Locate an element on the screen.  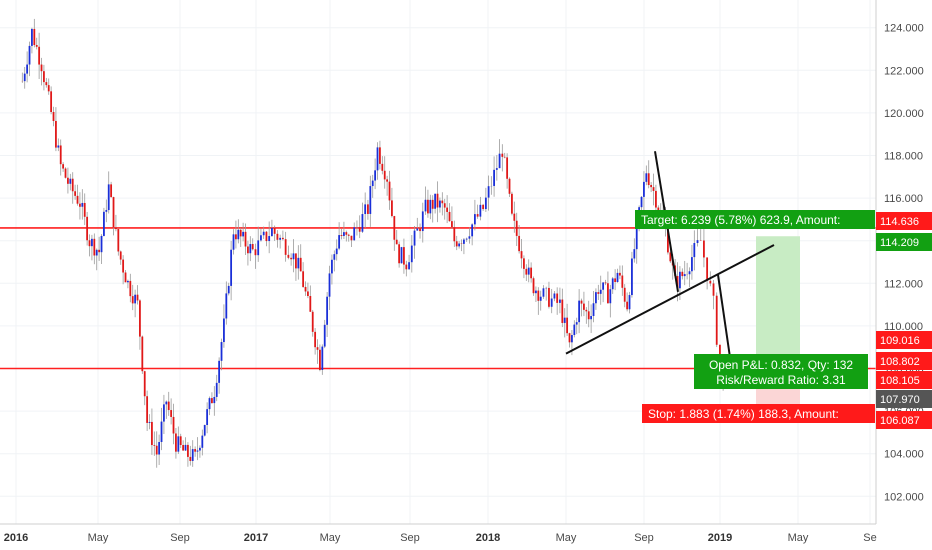
x-tick-label: Se is located at coordinates (869, 538).